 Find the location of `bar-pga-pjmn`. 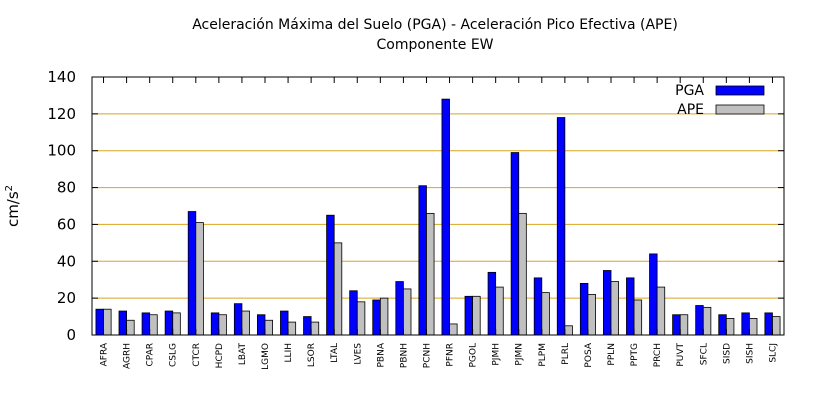

bar-pga-pjmn is located at coordinates (515, 244).